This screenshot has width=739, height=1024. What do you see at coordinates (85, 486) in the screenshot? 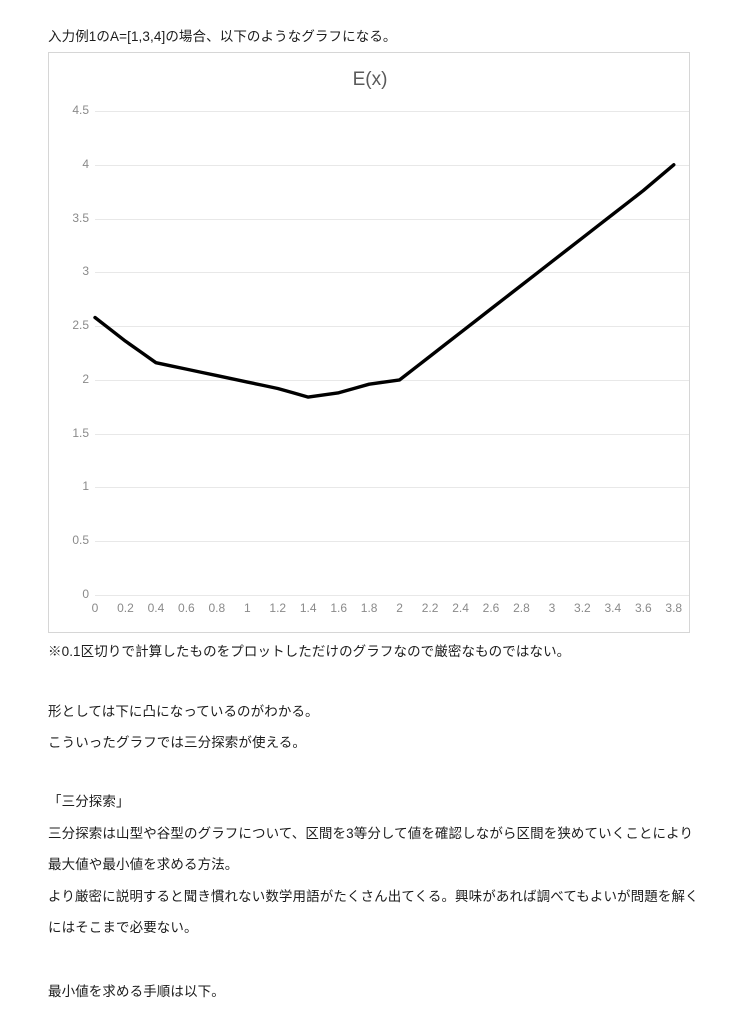
I see `y-axis-tick-label: 1` at bounding box center [85, 486].